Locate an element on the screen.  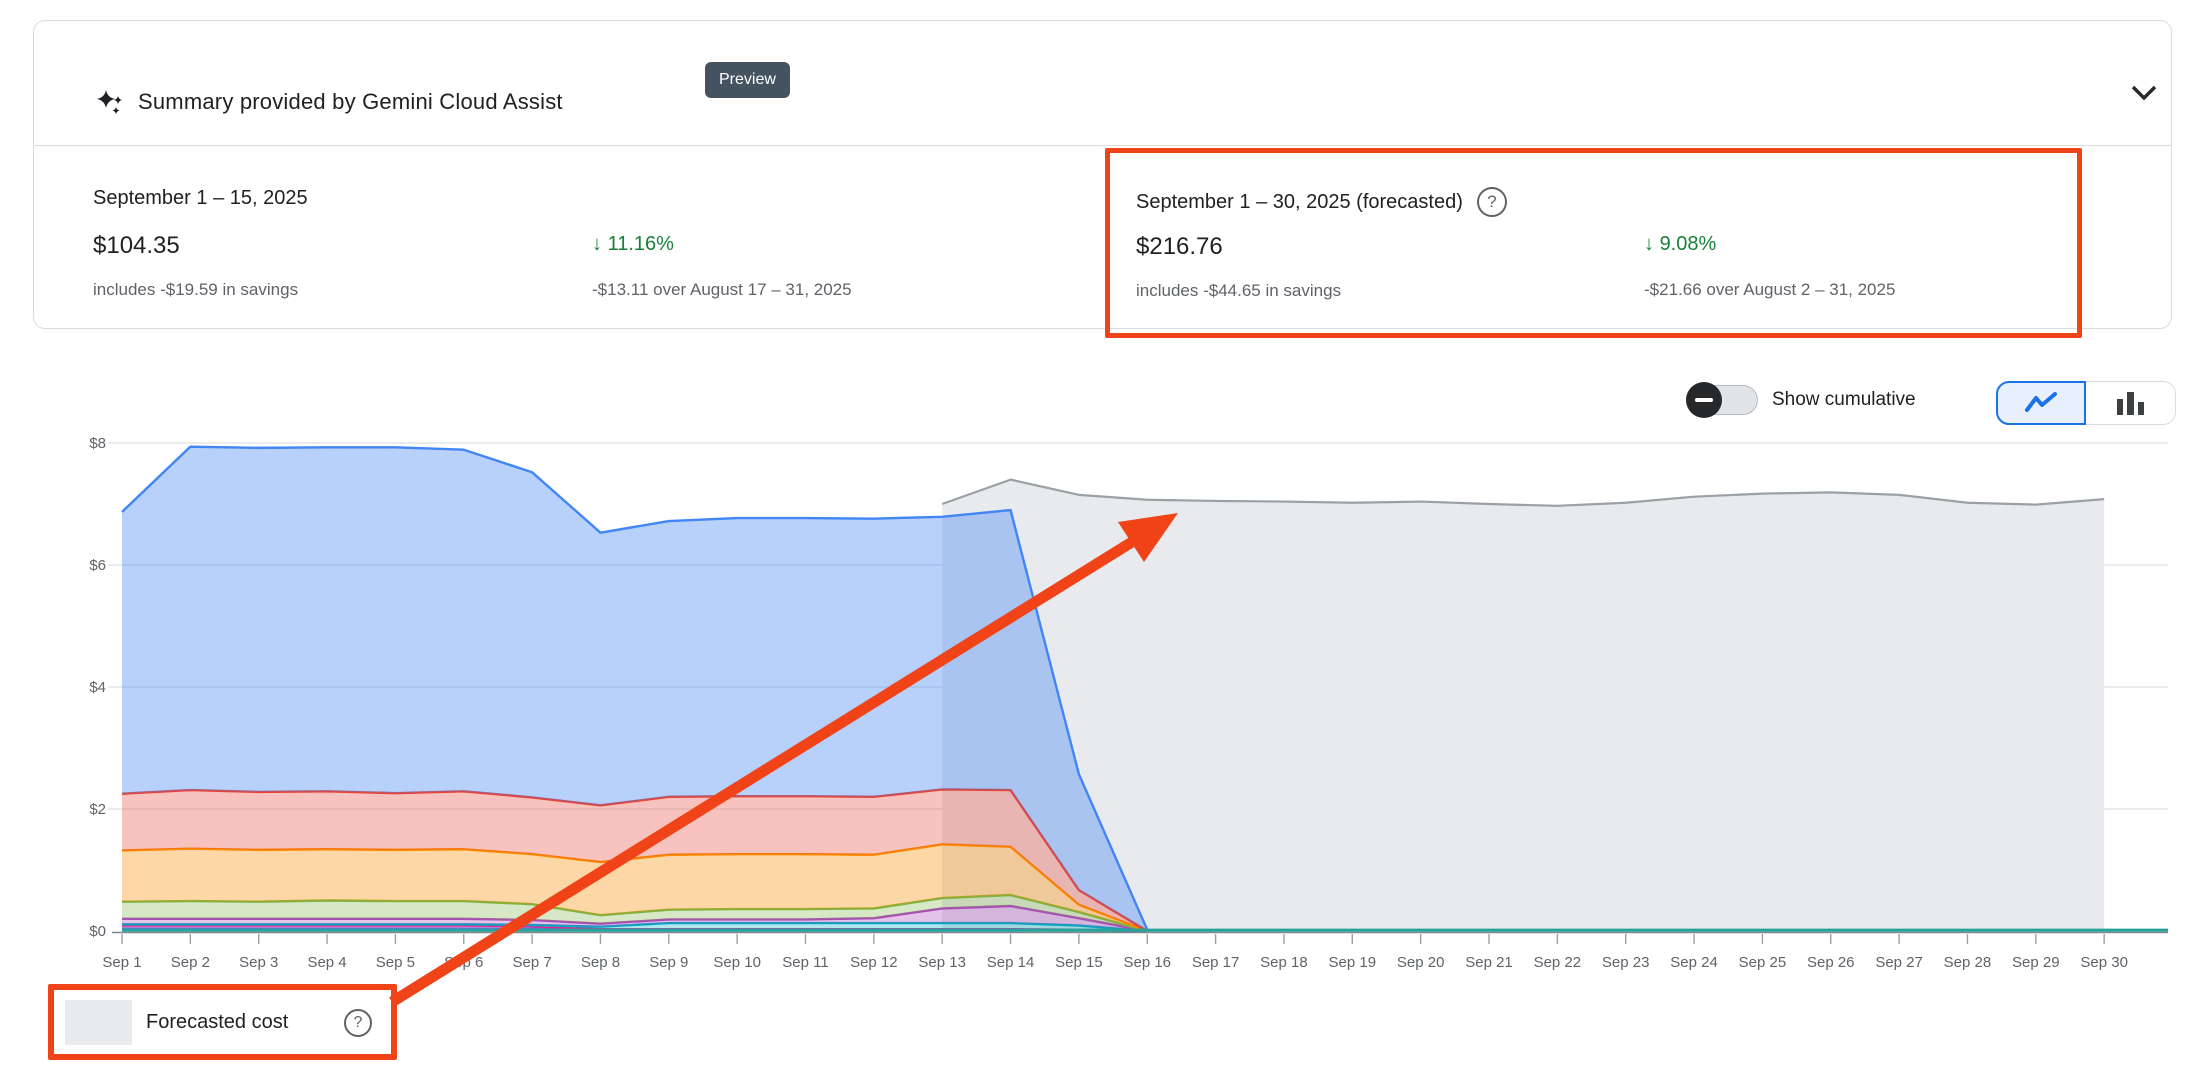
preview-badge: Preview is located at coordinates (747, 80).